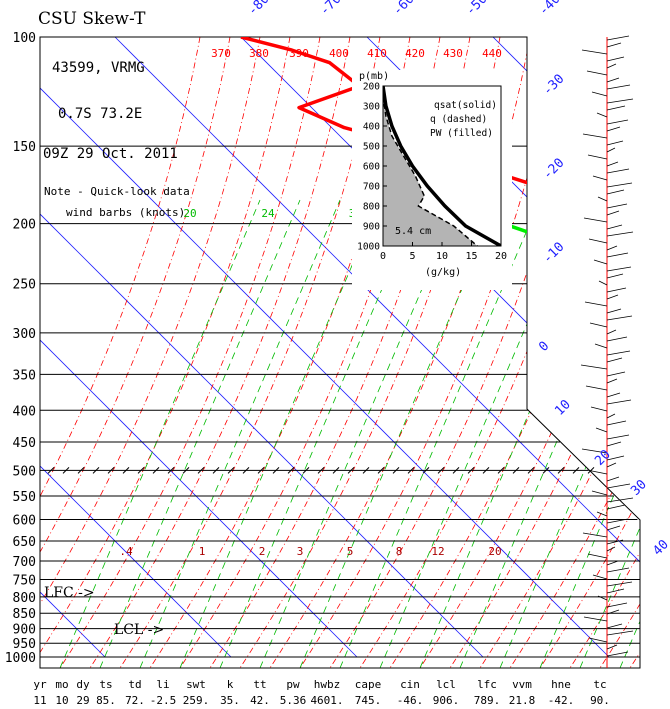  Describe the element at coordinates (262, 551) in the screenshot. I see `mixing-ratio-bottom-label-2: 2` at that location.